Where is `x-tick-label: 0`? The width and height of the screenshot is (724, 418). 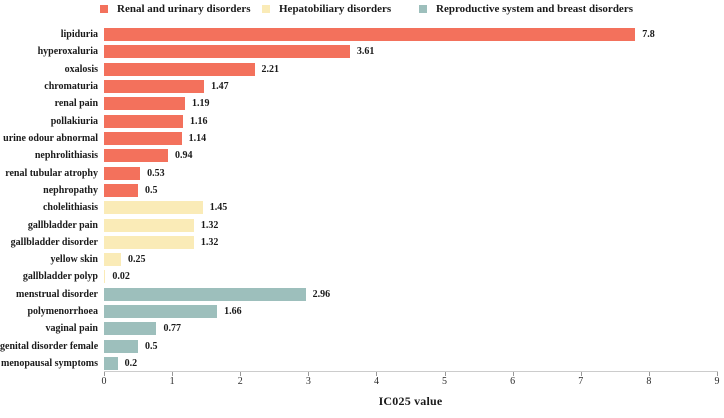 x-tick-label: 0 is located at coordinates (104, 381).